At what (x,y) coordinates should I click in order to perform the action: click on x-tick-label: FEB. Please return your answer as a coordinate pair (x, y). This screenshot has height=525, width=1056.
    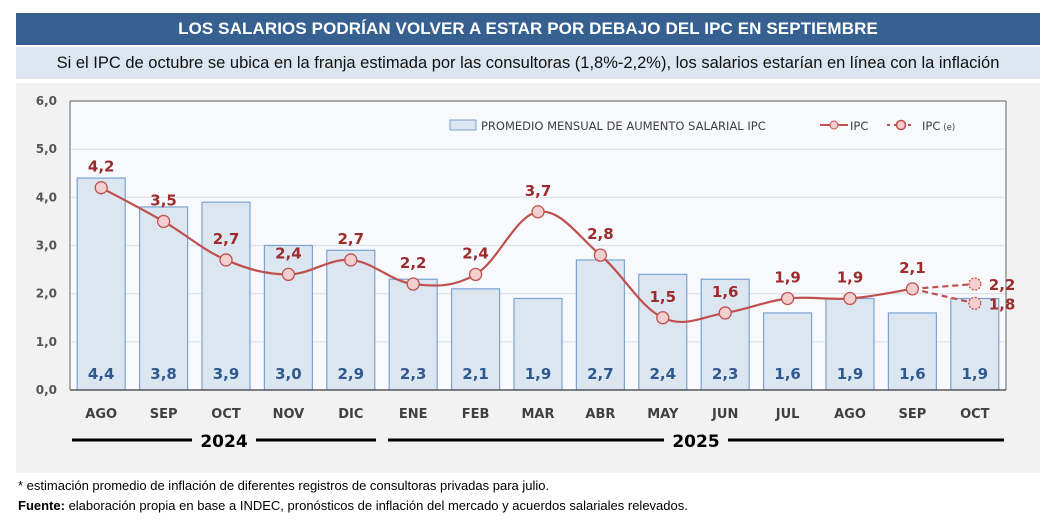
    Looking at the image, I should click on (476, 414).